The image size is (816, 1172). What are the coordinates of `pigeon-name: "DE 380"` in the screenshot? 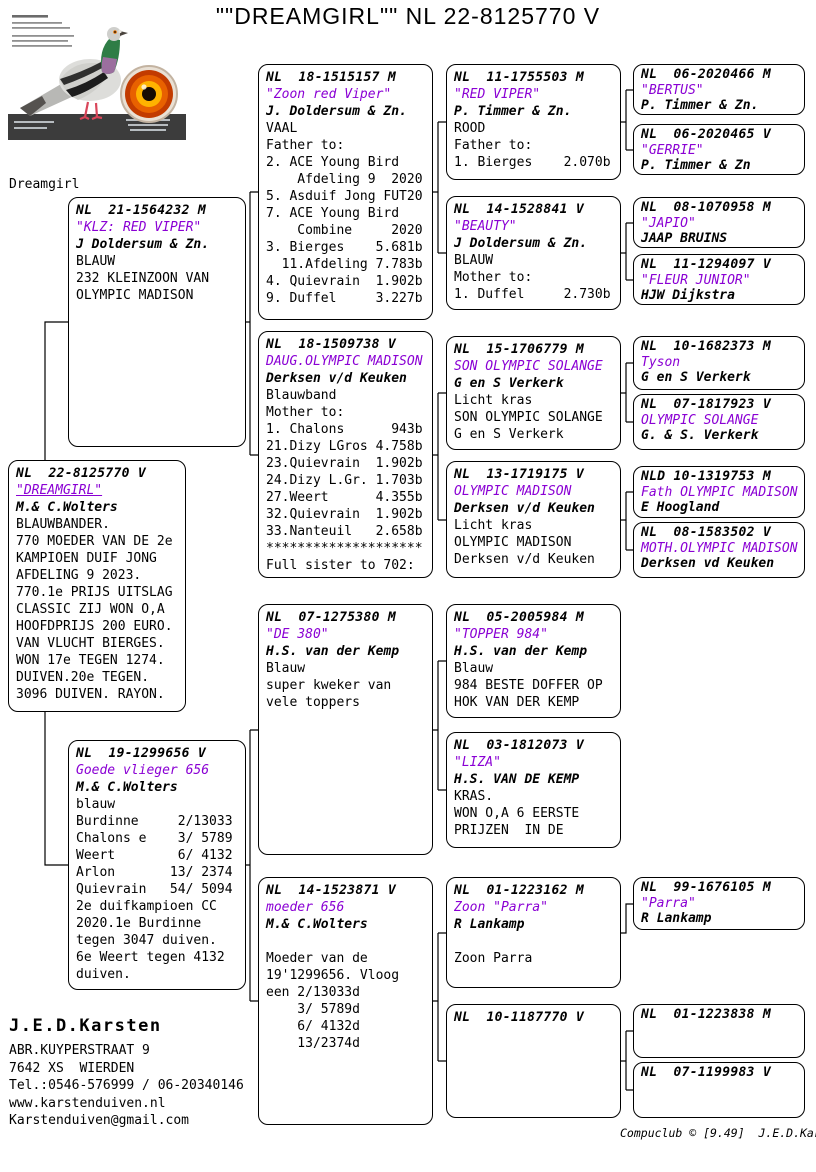 It's located at (297, 634).